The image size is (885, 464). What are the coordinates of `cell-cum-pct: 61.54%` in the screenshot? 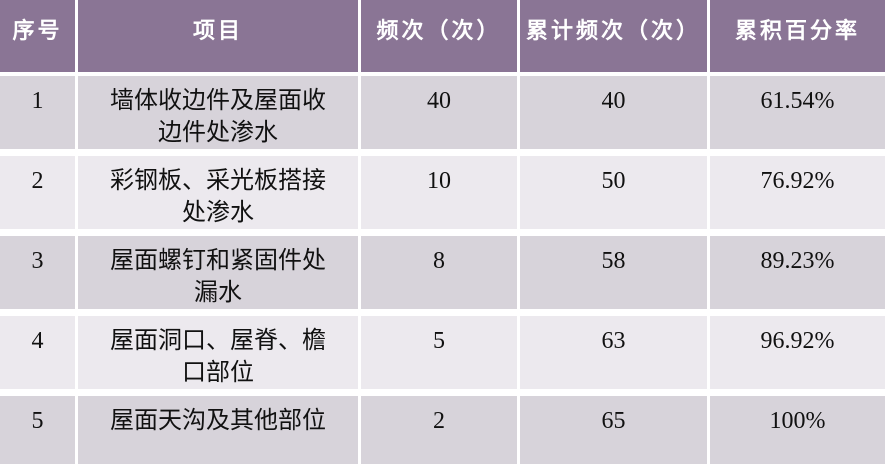 It's located at (796, 116).